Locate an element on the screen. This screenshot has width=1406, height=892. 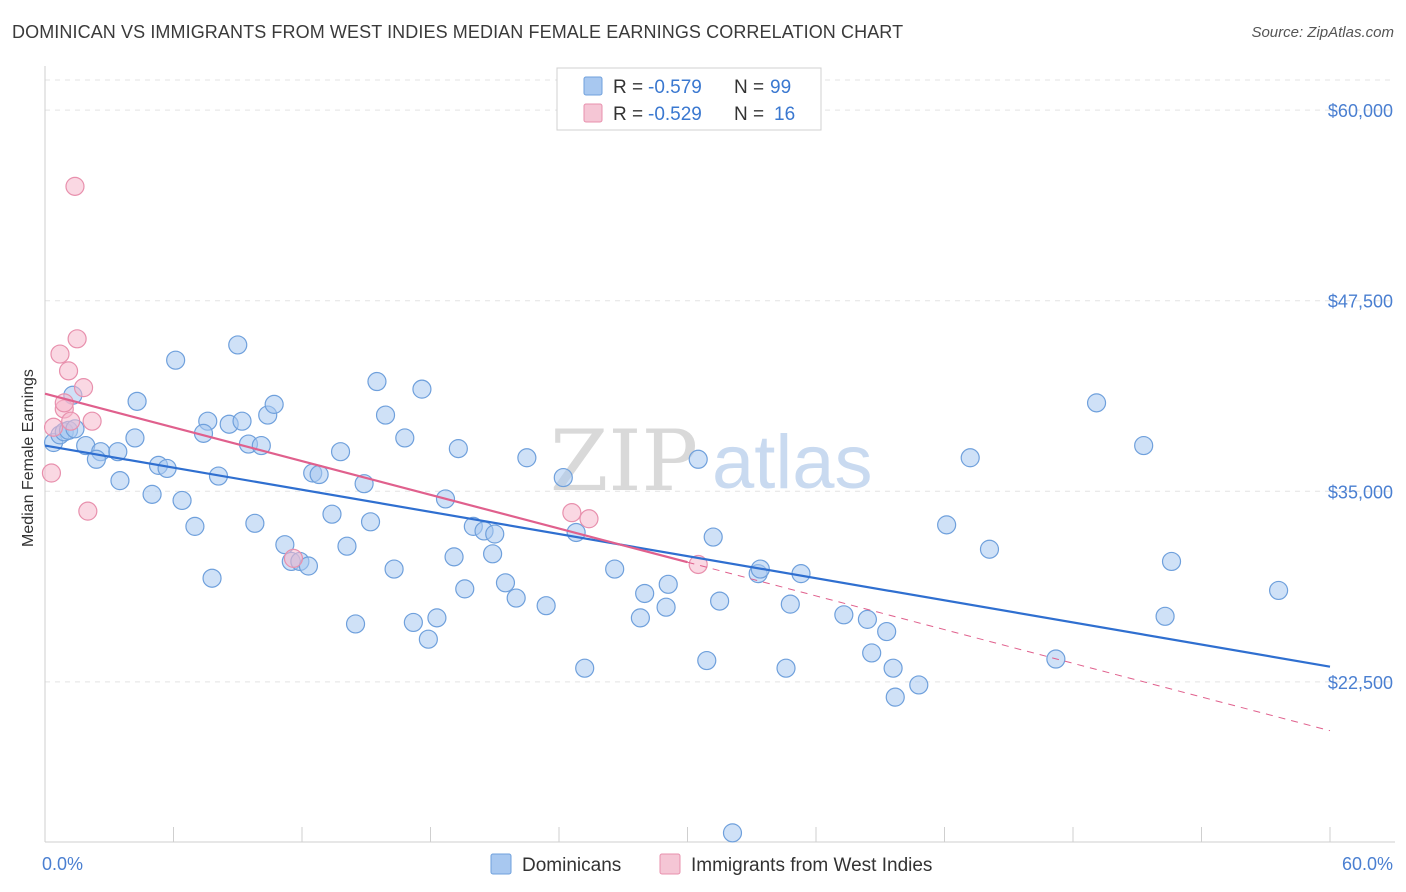
watermark: ZIP atlas is located at coordinates (711, 461).